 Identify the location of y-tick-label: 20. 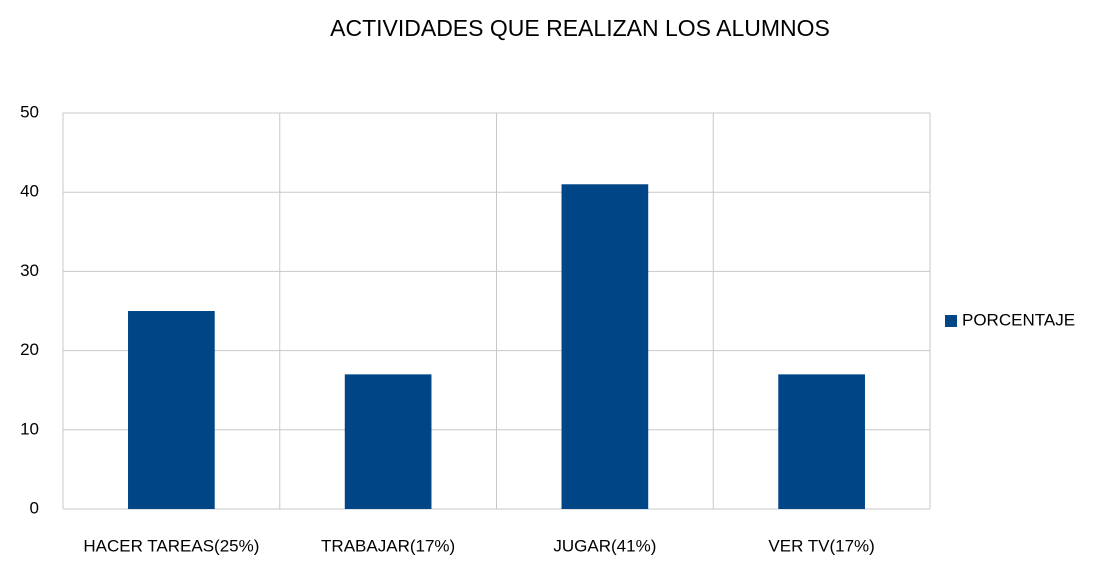
(29, 349).